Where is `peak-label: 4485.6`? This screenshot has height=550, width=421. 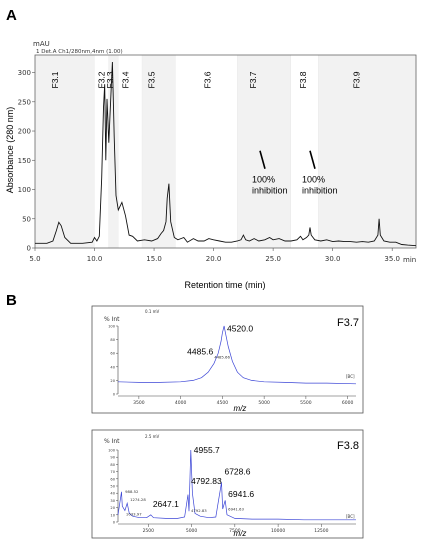 peak-label: 4485.6 is located at coordinates (200, 352).